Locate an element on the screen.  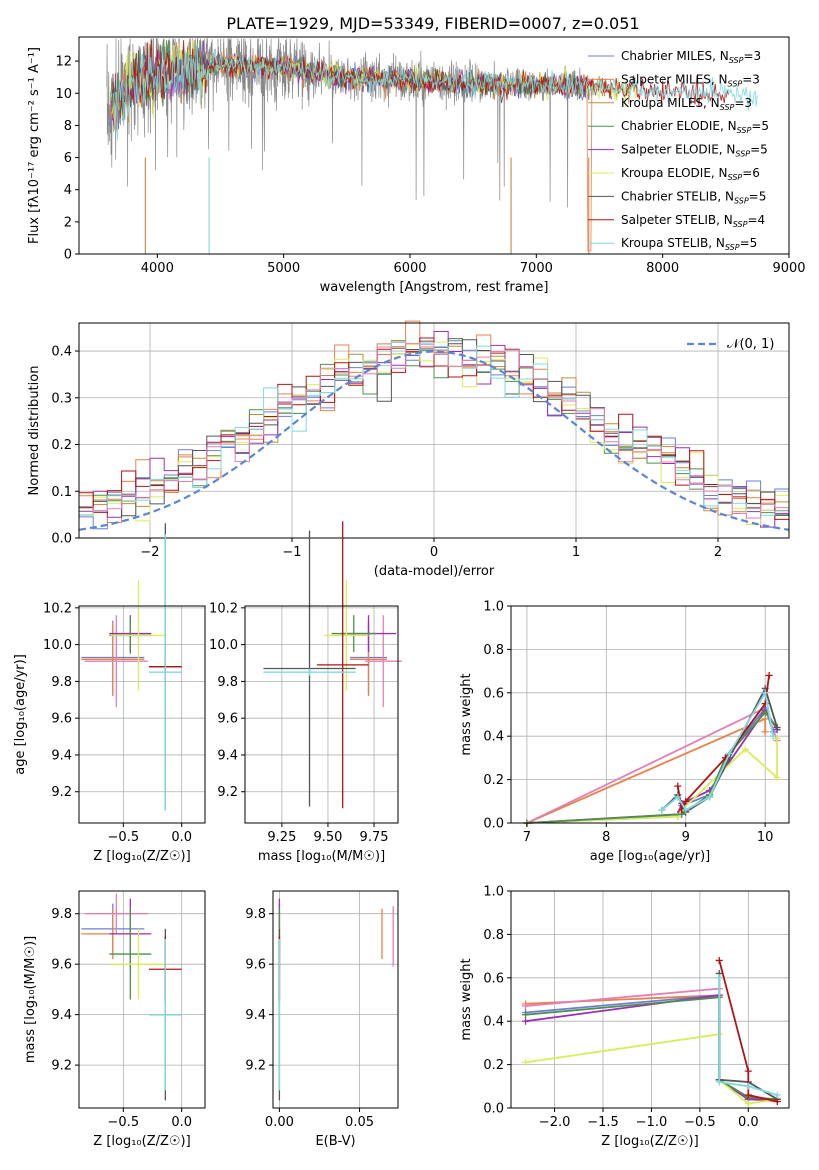
y-tick-label: 8 is located at coordinates (68, 126).